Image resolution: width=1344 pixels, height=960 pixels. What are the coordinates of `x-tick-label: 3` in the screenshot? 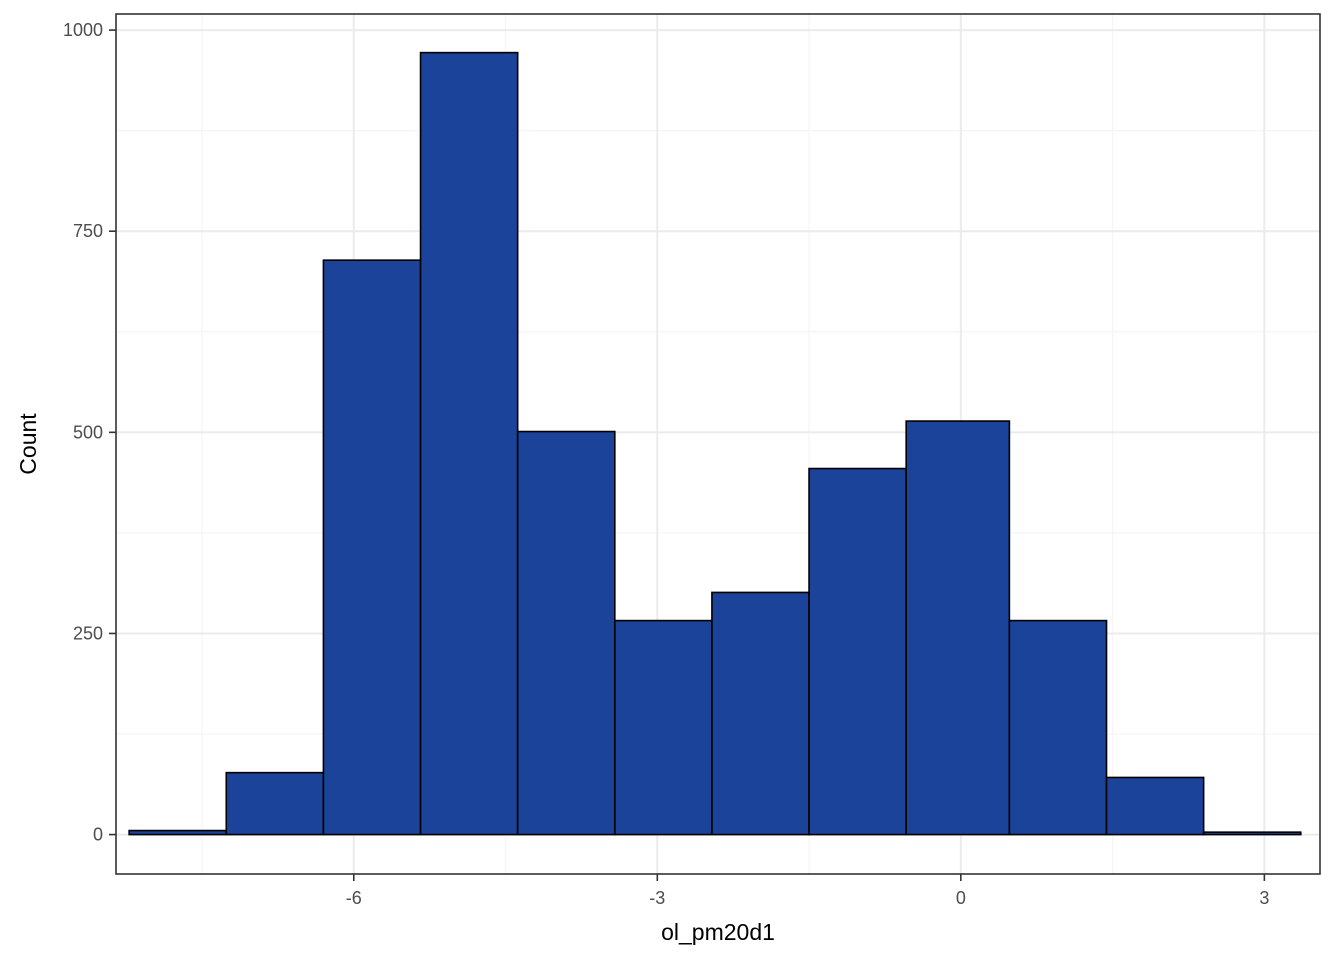 It's located at (1264, 898).